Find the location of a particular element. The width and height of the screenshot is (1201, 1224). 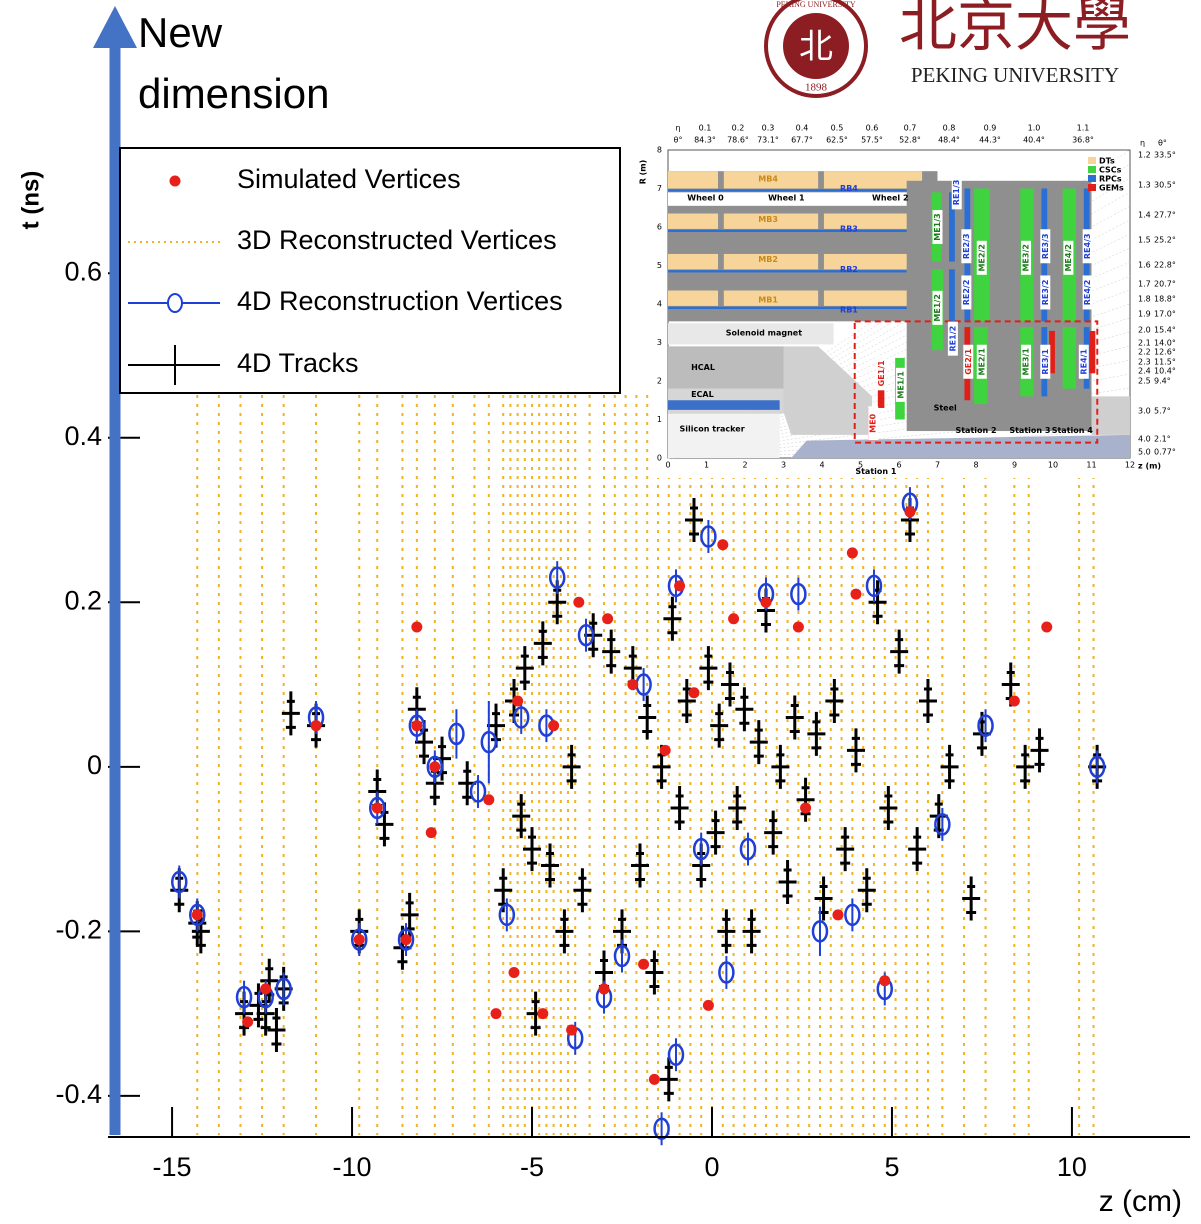

gem-chamber is located at coordinates (1052, 352).